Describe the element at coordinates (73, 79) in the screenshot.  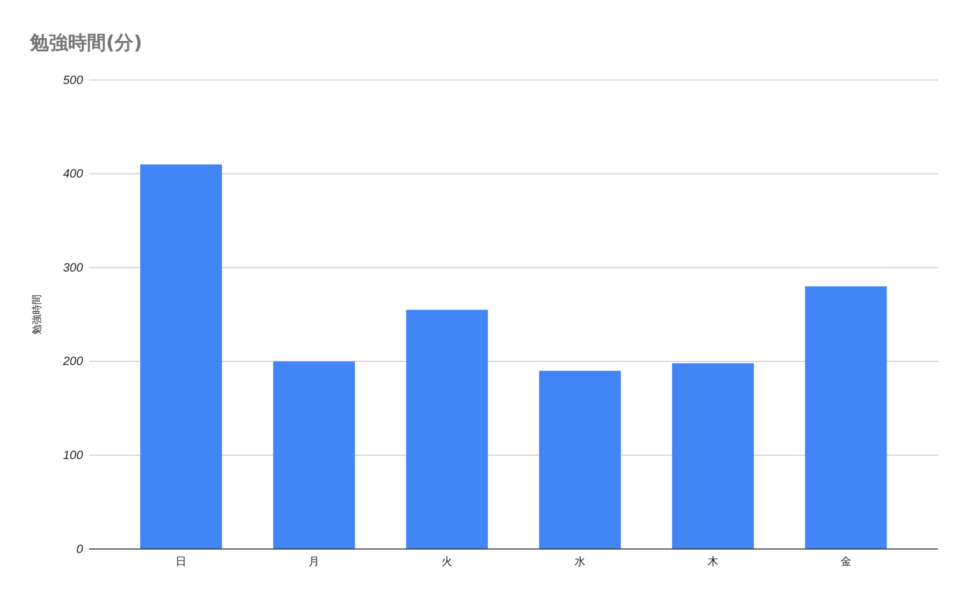
I see `y-tick-label: 500` at that location.